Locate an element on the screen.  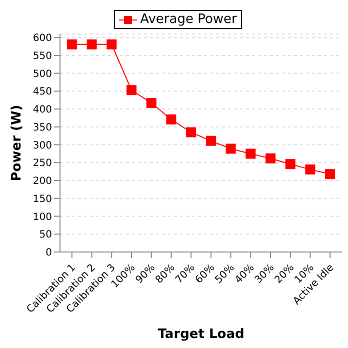
y-tick-label: 500 is located at coordinates (42, 74).